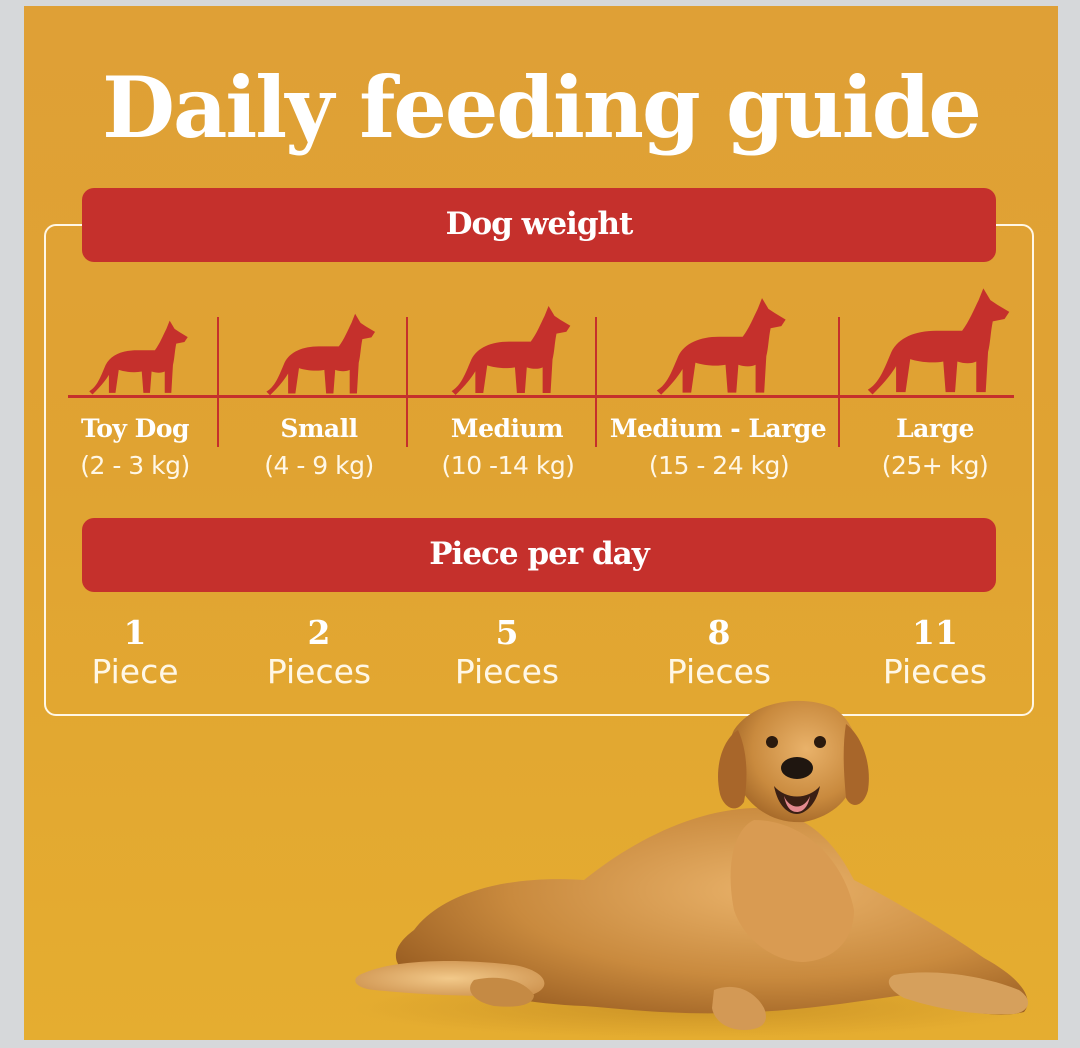 The width and height of the screenshot is (1080, 1048). Describe the element at coordinates (935, 428) in the screenshot. I see `size-label-large: Large` at that location.